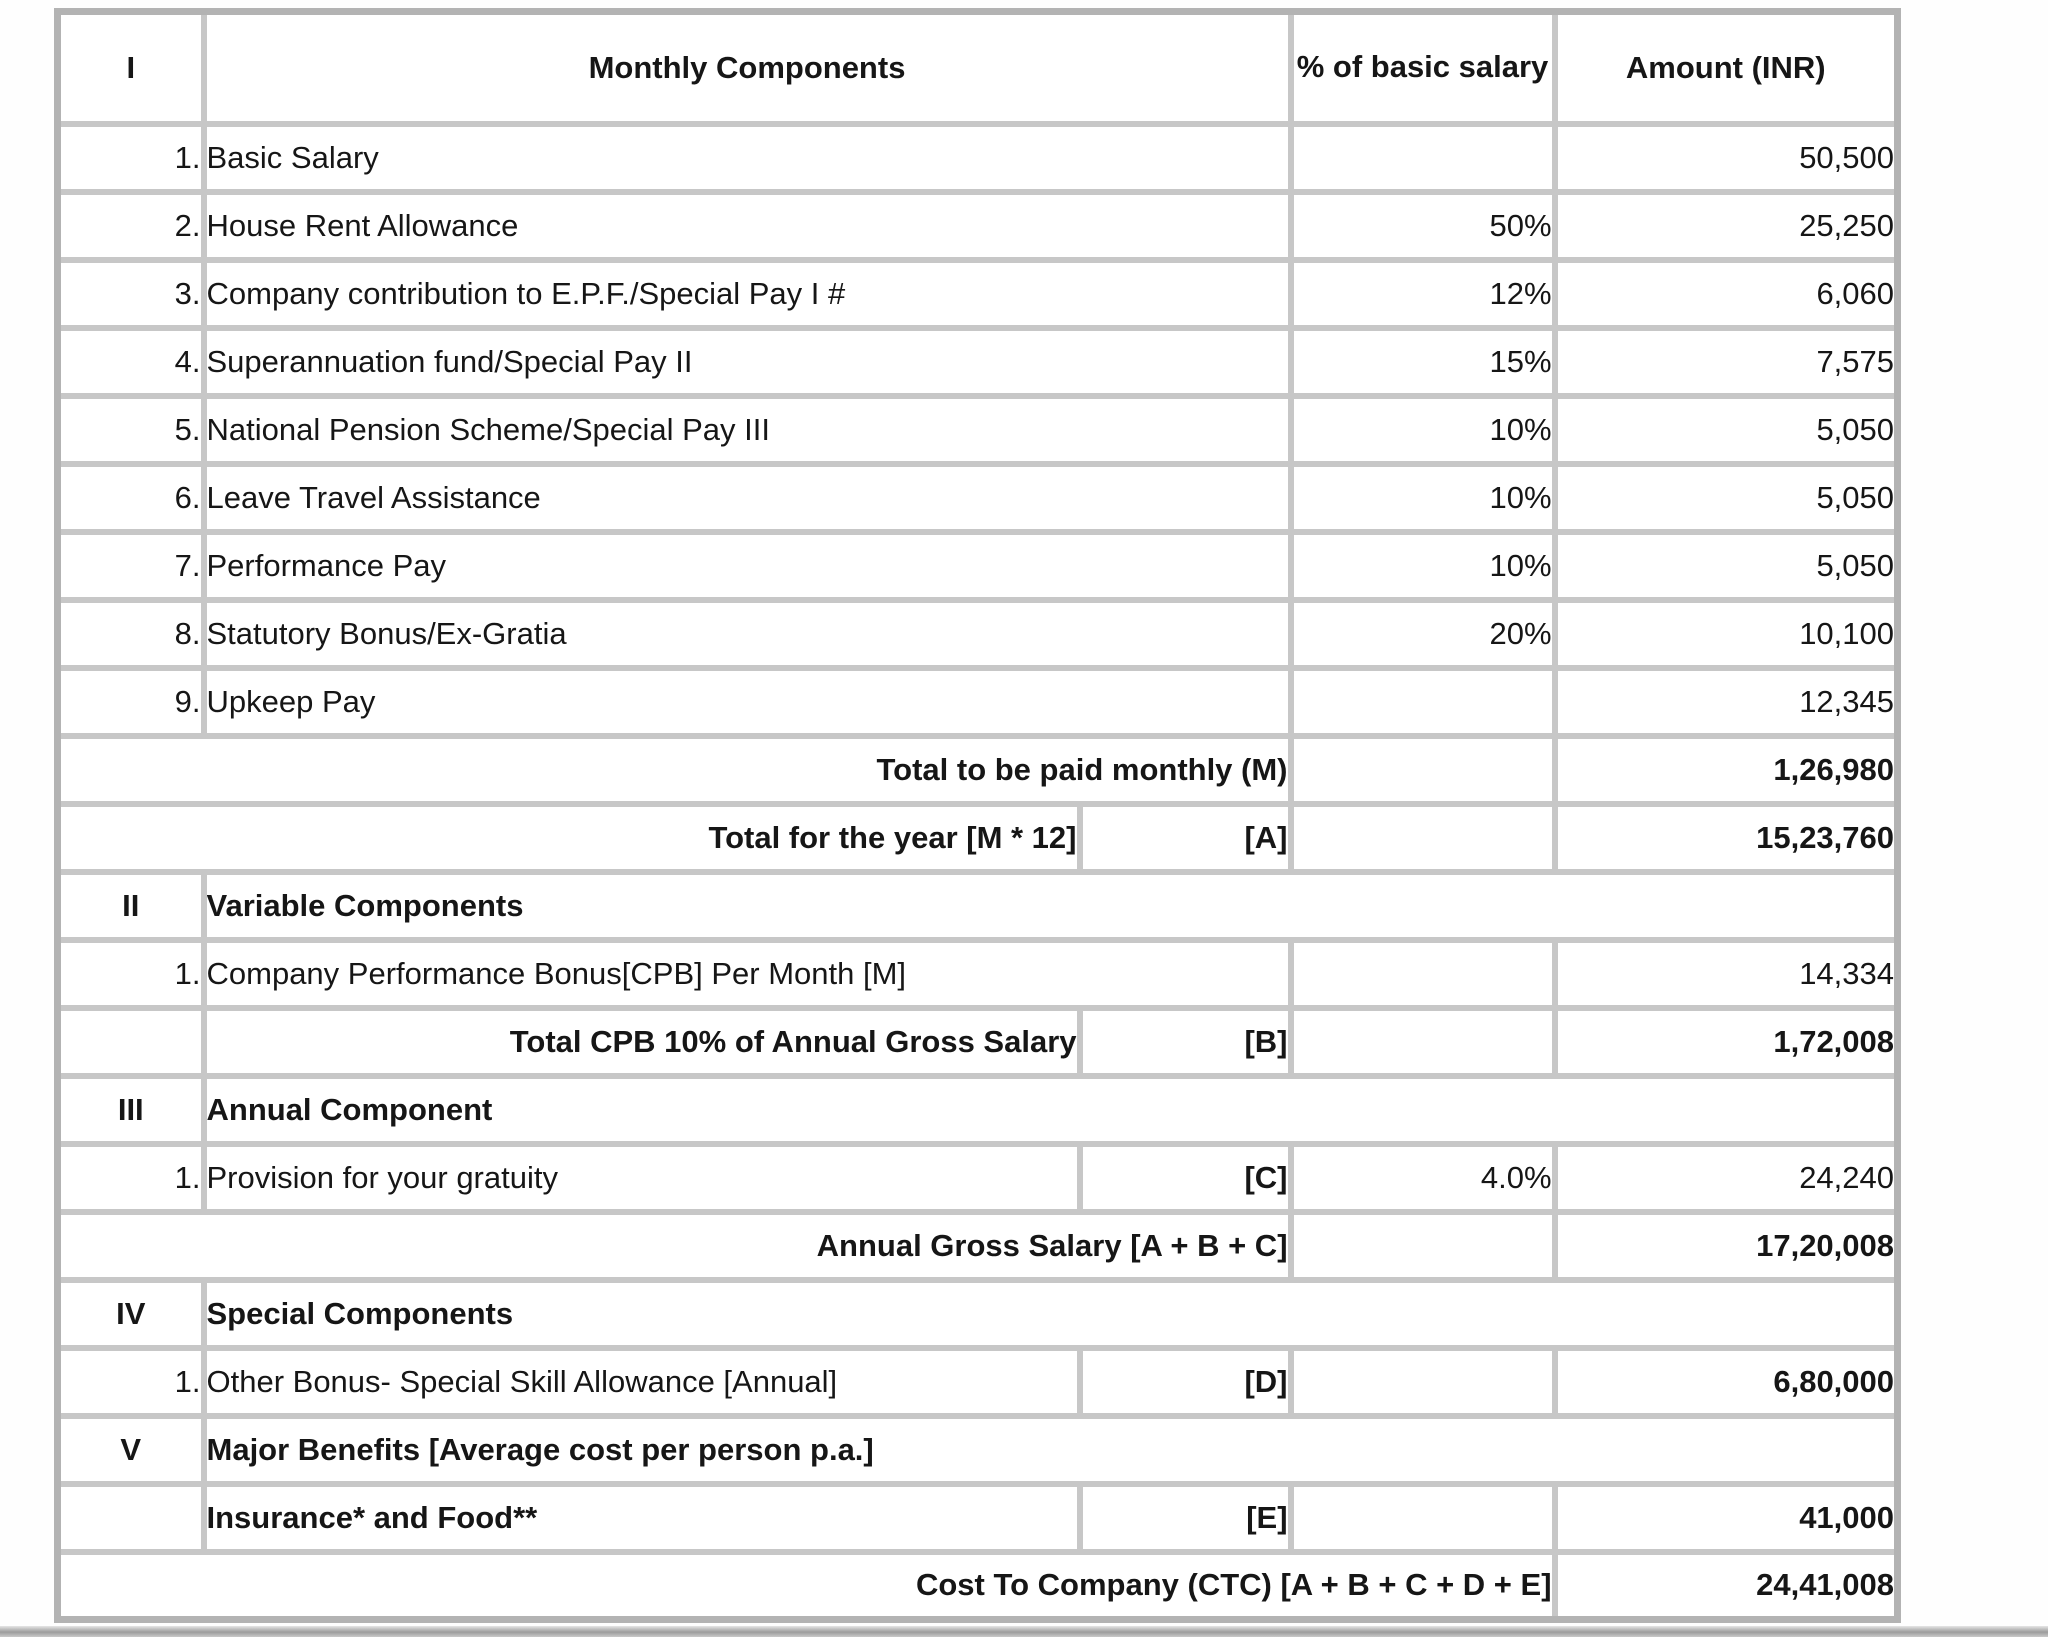 Image resolution: width=2048 pixels, height=1637 pixels. What do you see at coordinates (747, 225) in the screenshot?
I see `component-label-cell: House Rent Allowance` at bounding box center [747, 225].